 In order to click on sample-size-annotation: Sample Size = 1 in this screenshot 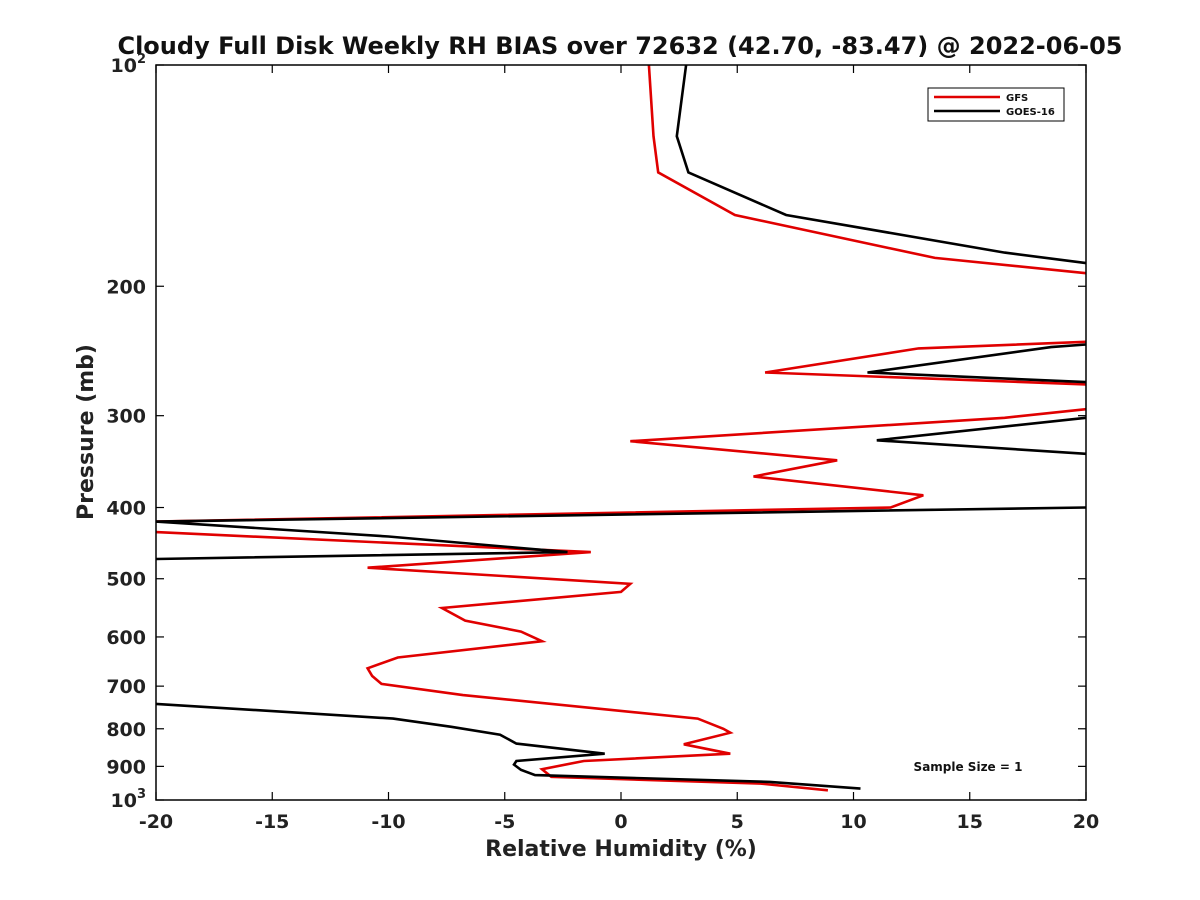, I will do `click(968, 767)`.